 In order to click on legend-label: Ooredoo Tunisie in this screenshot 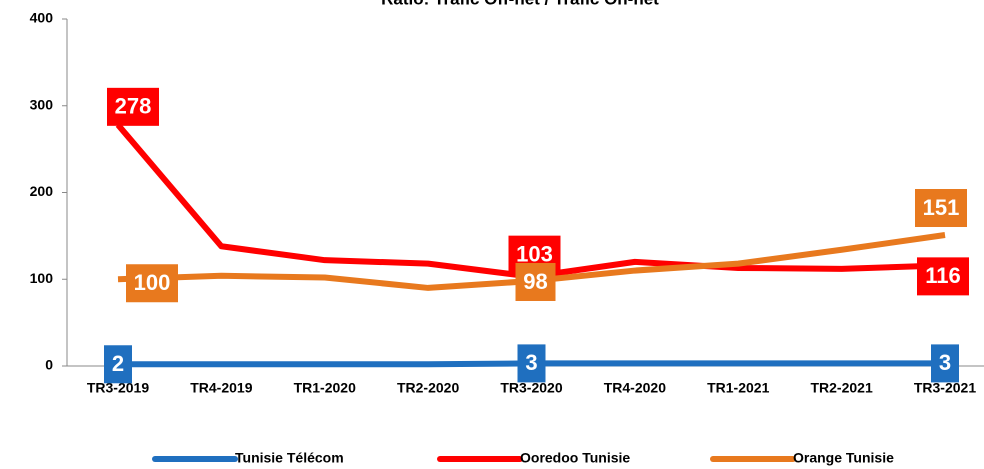, I will do `click(575, 458)`.